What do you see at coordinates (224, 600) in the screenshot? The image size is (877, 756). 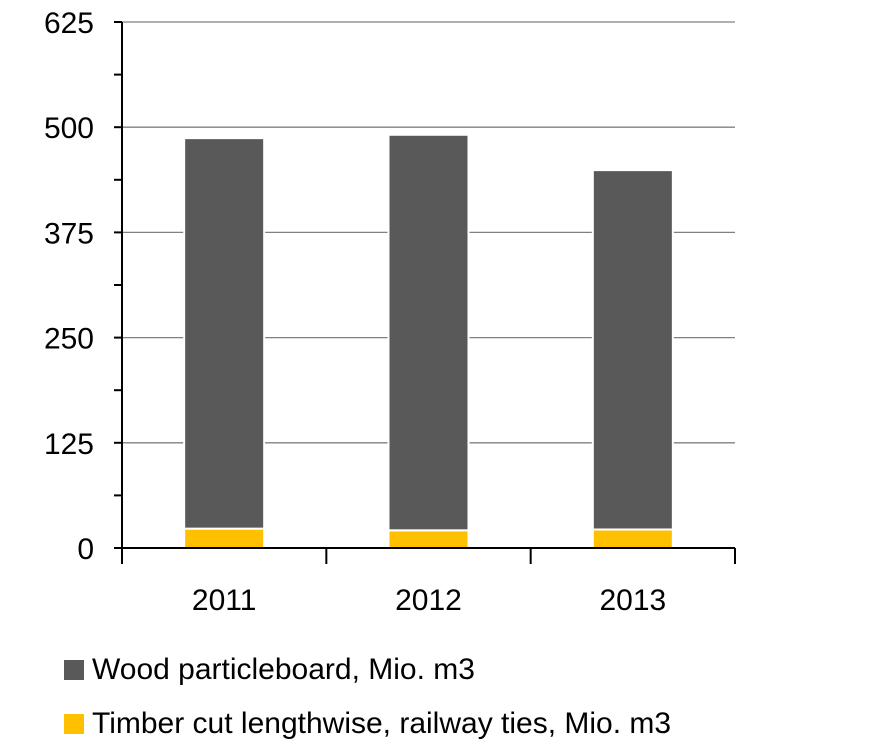 I see `x-tick-label: 2011` at bounding box center [224, 600].